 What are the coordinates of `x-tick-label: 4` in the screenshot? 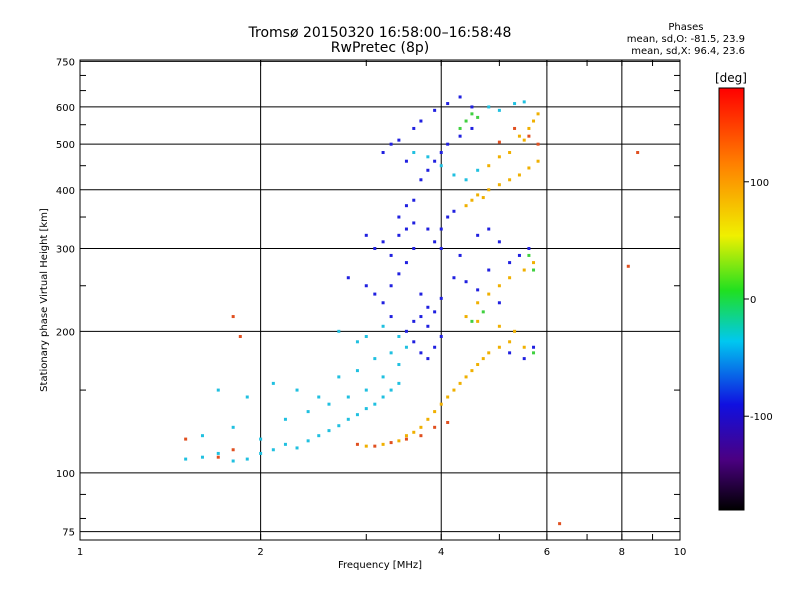 It's located at (441, 552).